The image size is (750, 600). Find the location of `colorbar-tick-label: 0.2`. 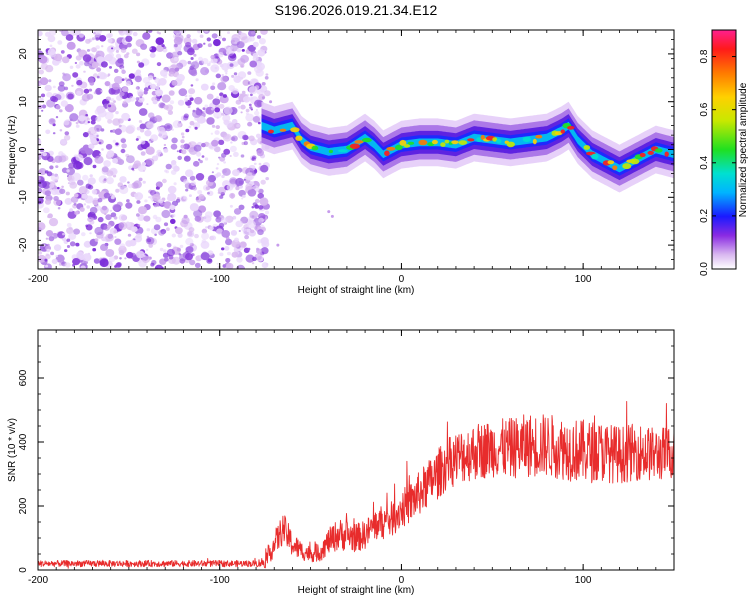

colorbar-tick-label: 0.2 is located at coordinates (704, 216).